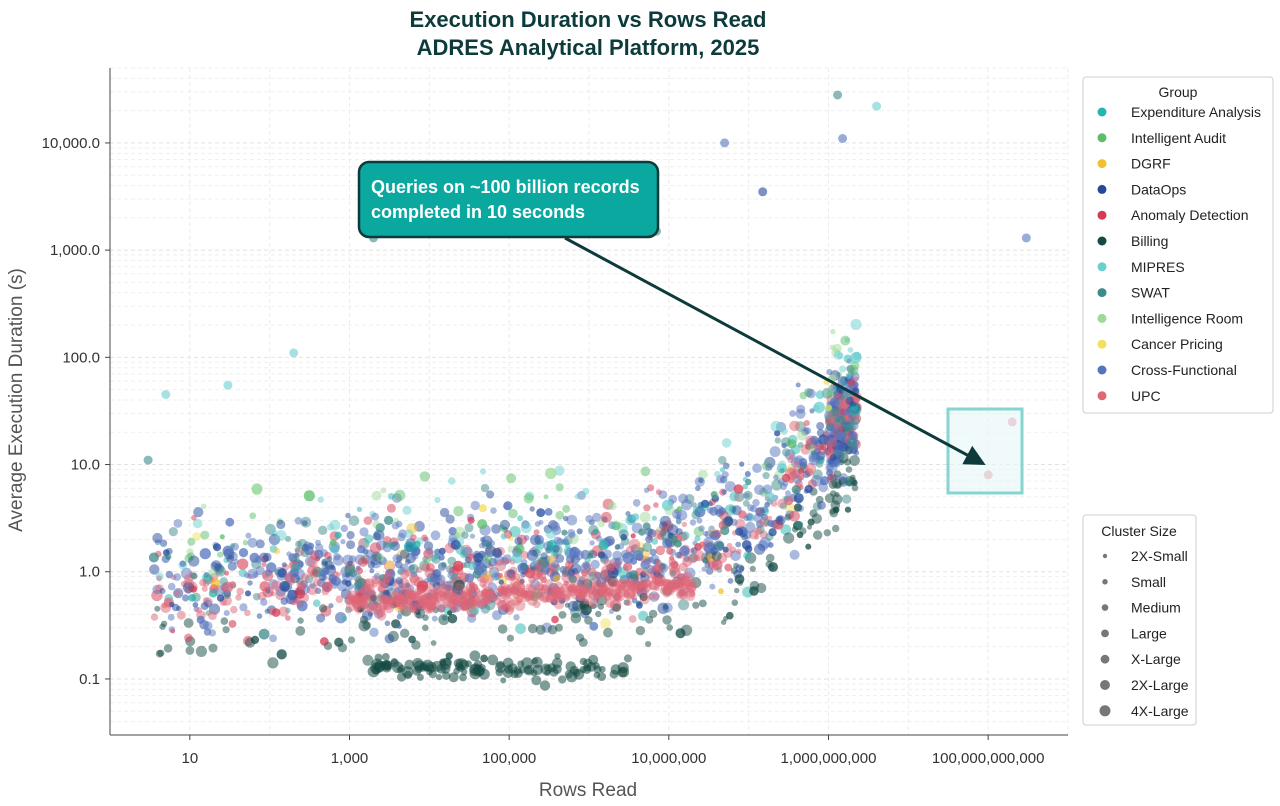 This screenshot has height=806, width=1280. What do you see at coordinates (1156, 659) in the screenshot?
I see `size-legend-label: X-Large` at bounding box center [1156, 659].